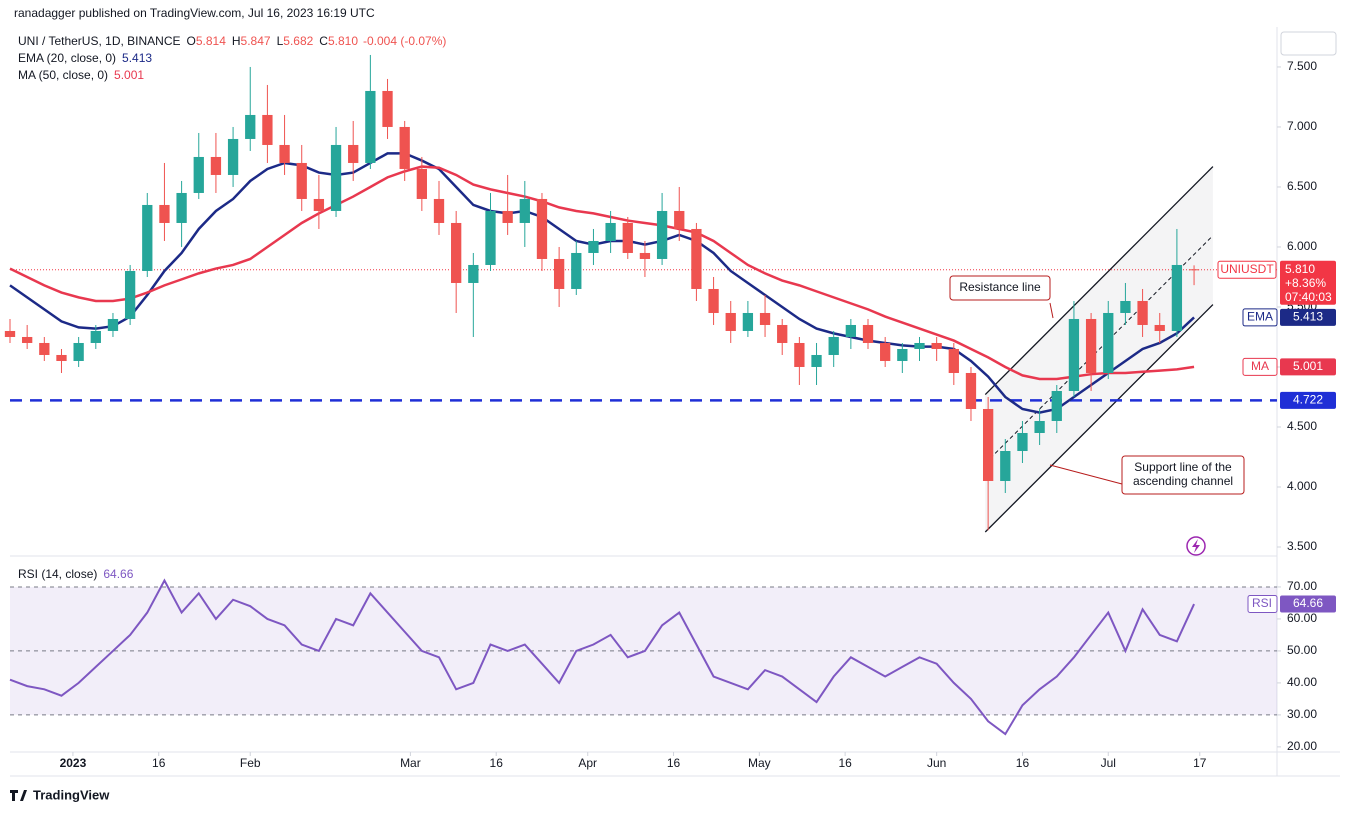 Image resolution: width=1350 pixels, height=818 pixels. Describe the element at coordinates (1302, 246) in the screenshot. I see `y-tick-label: 6.000` at that location.